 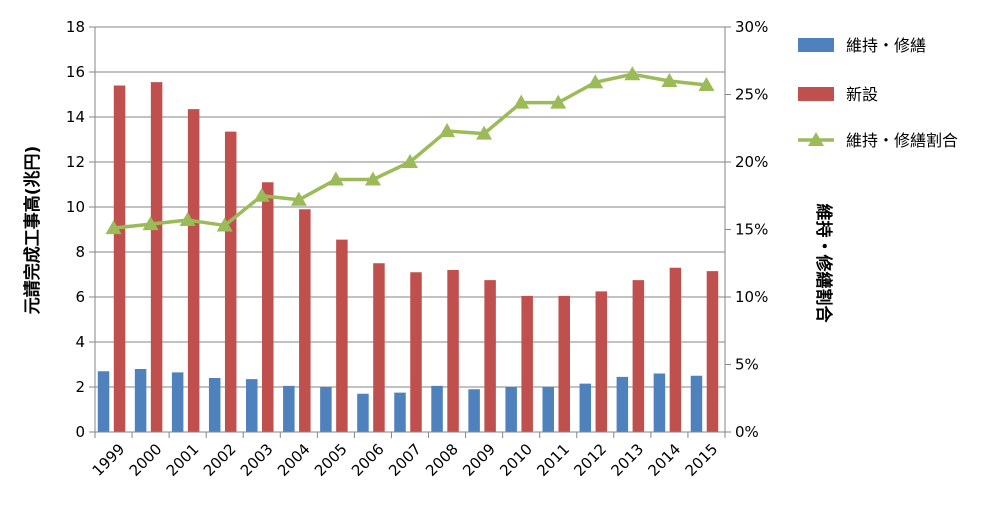 What do you see at coordinates (80, 252) in the screenshot?
I see `y-tick-label: 8` at bounding box center [80, 252].